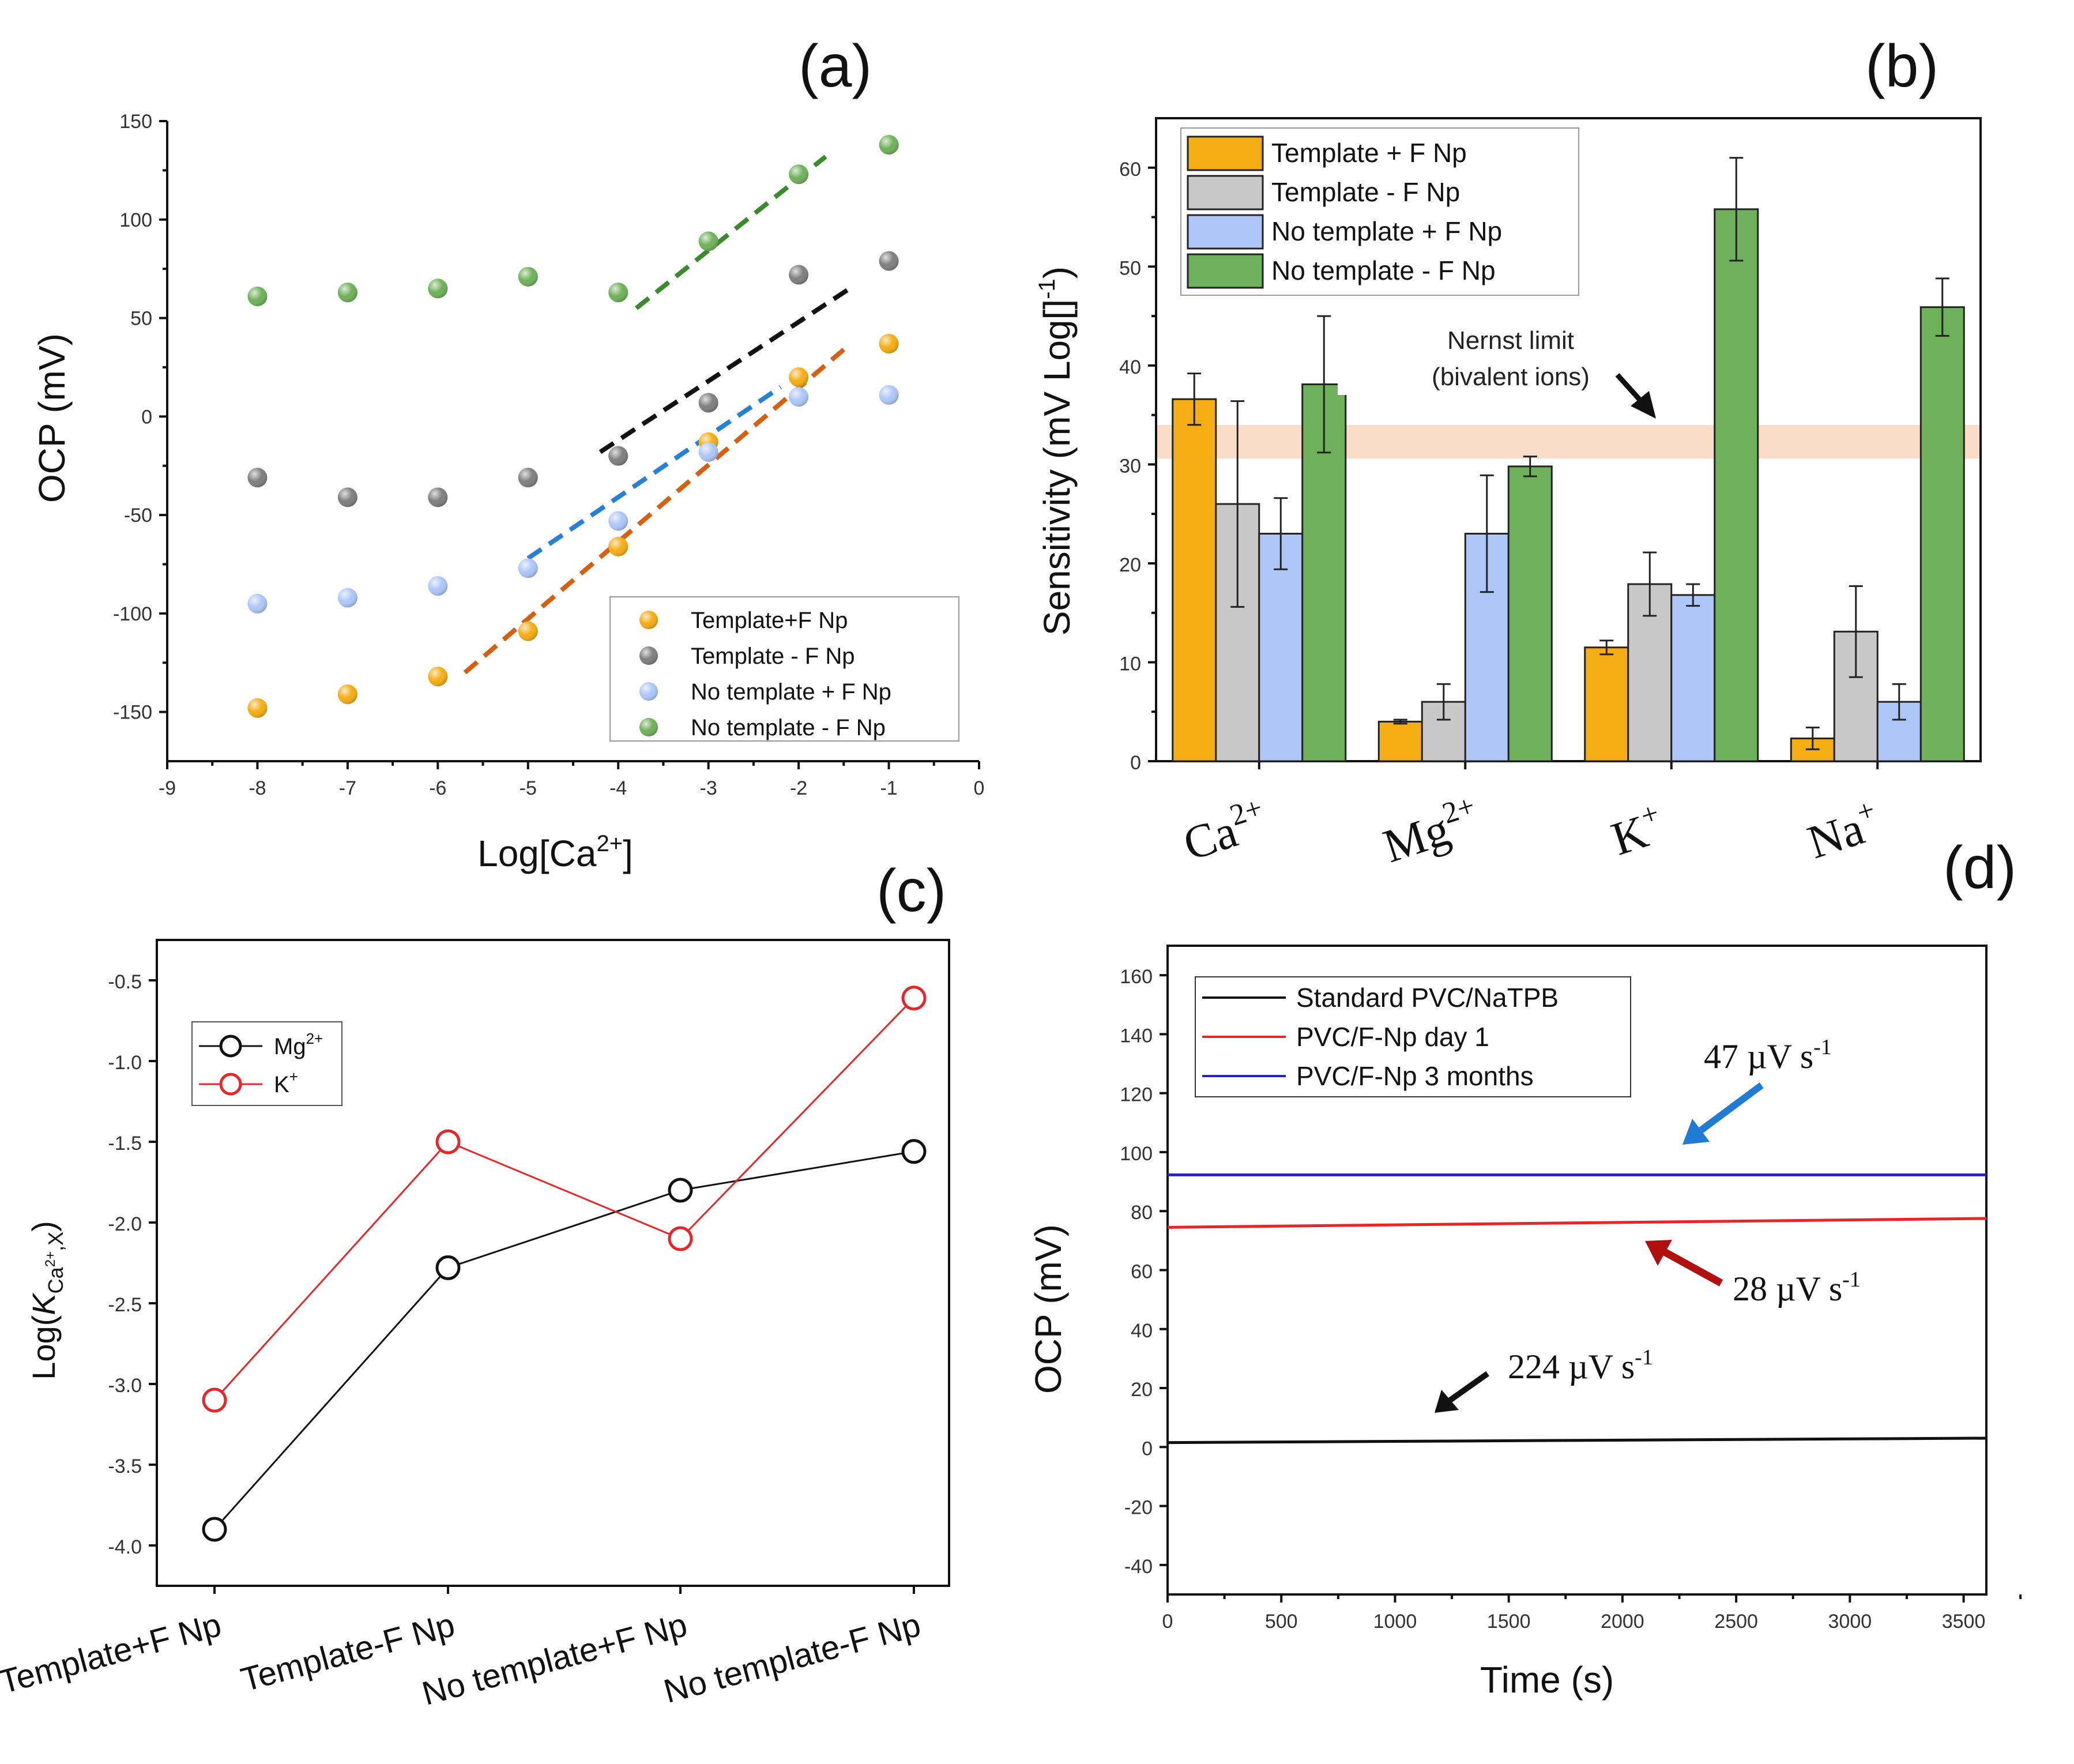 The image size is (2074, 1764). Describe the element at coordinates (125, 1063) in the screenshot. I see `panel-c-y-tick-label: -1.0` at that location.